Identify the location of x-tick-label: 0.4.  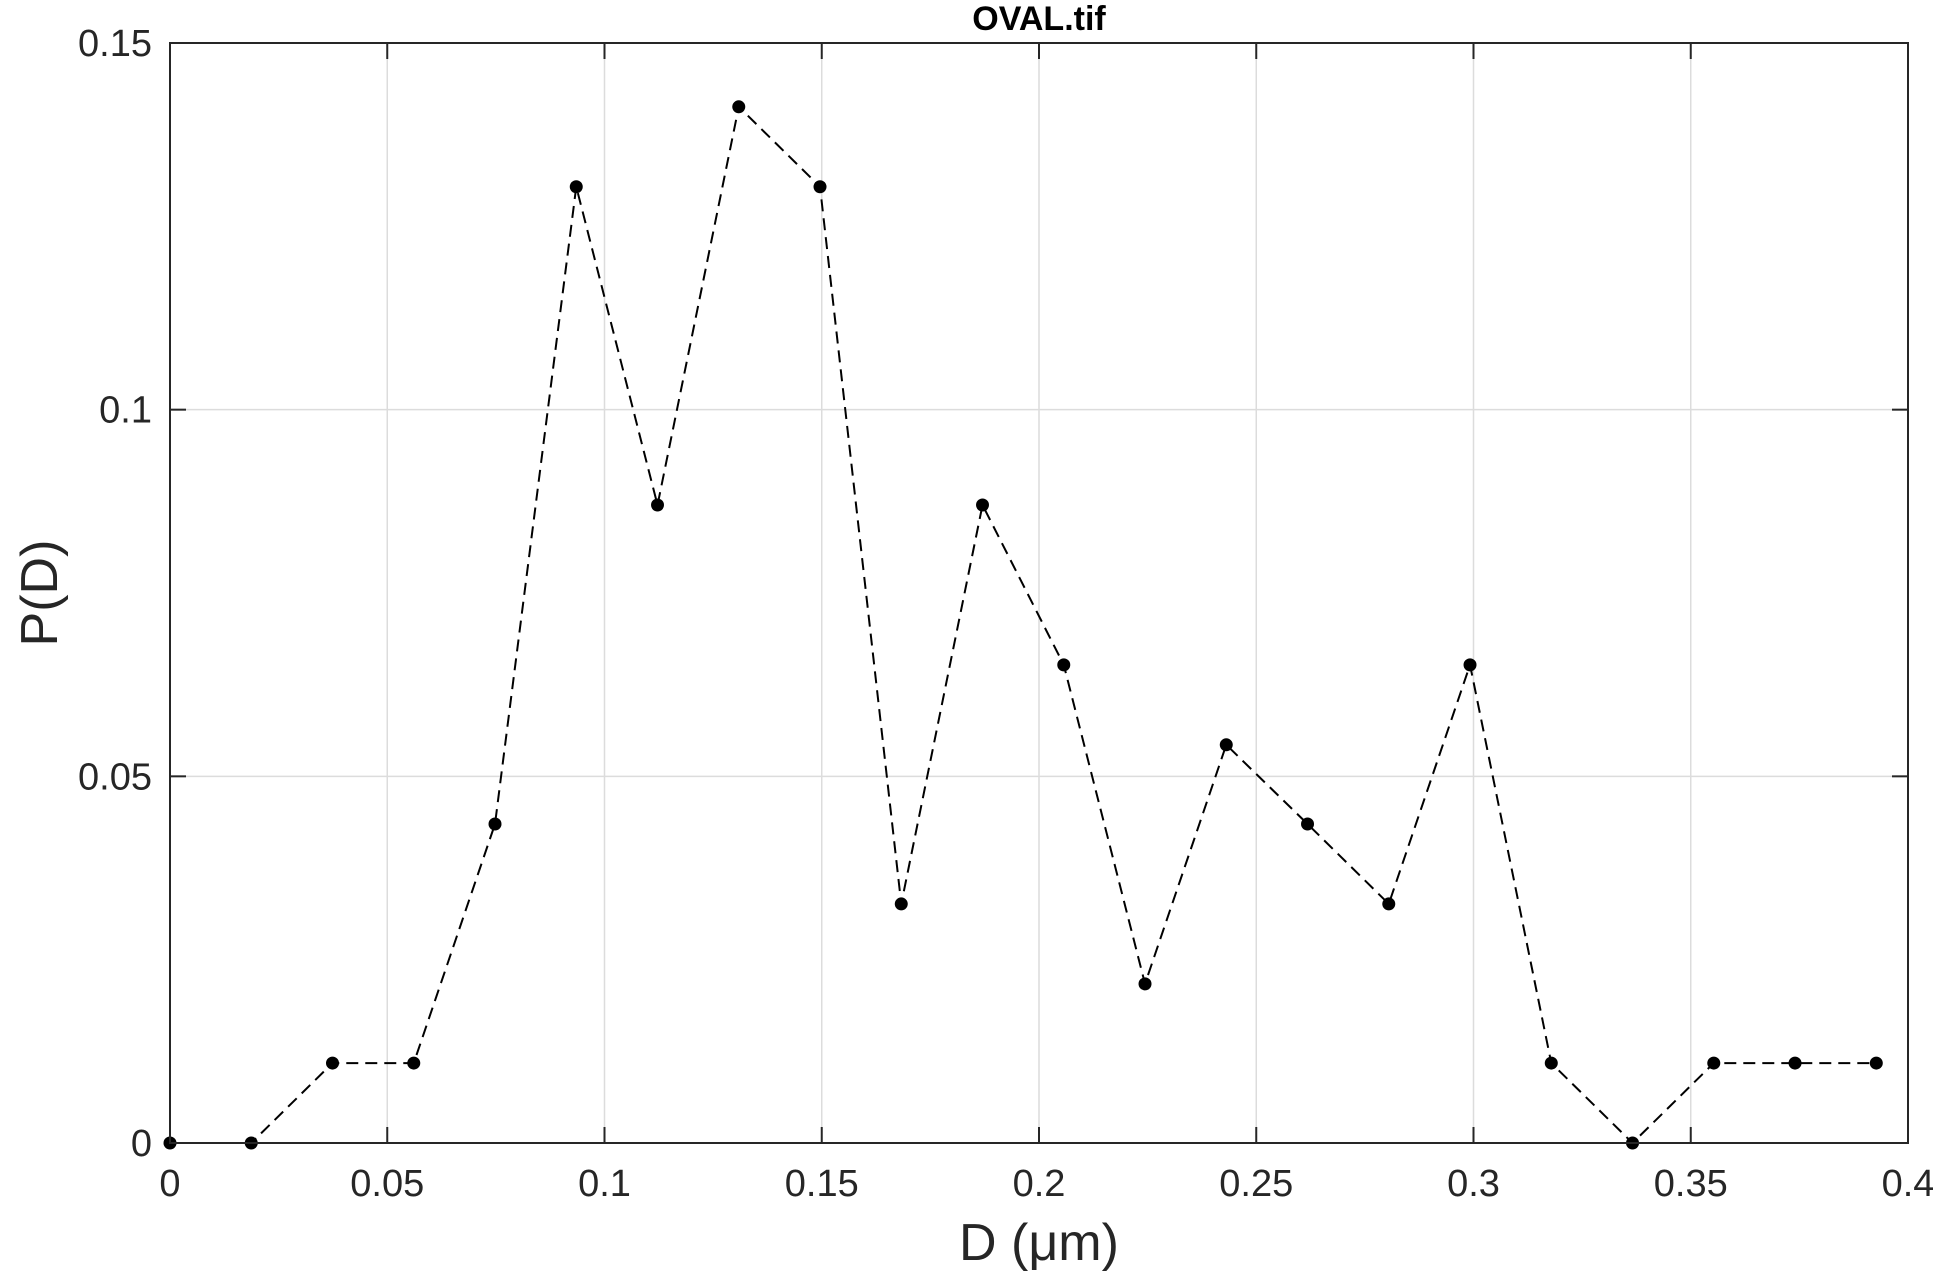
(1907, 1184).